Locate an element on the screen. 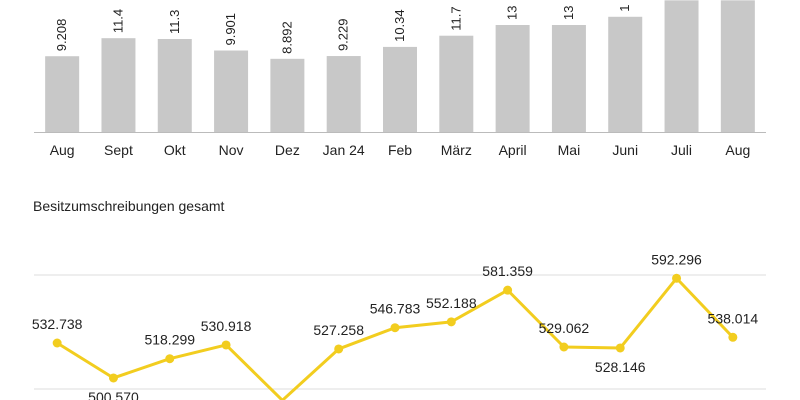 This screenshot has height=400, width=800. point-value-label: 546.783 is located at coordinates (395, 309).